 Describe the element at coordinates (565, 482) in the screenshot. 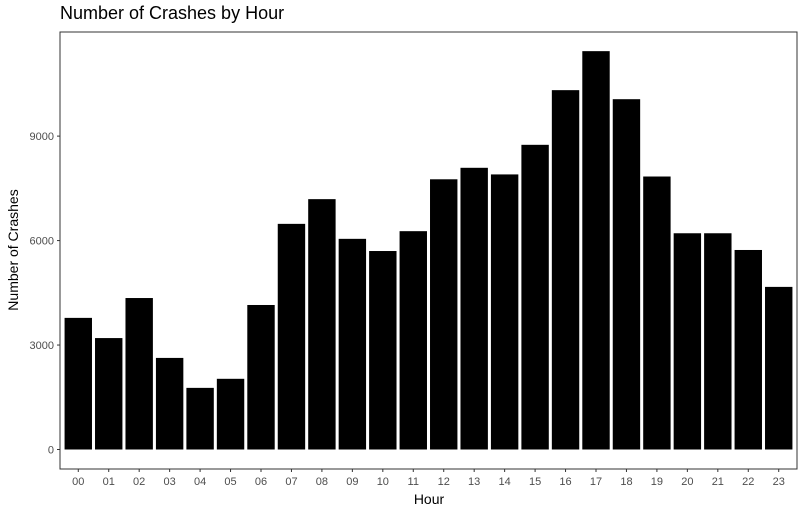

I see `x-tick-label: 16` at that location.